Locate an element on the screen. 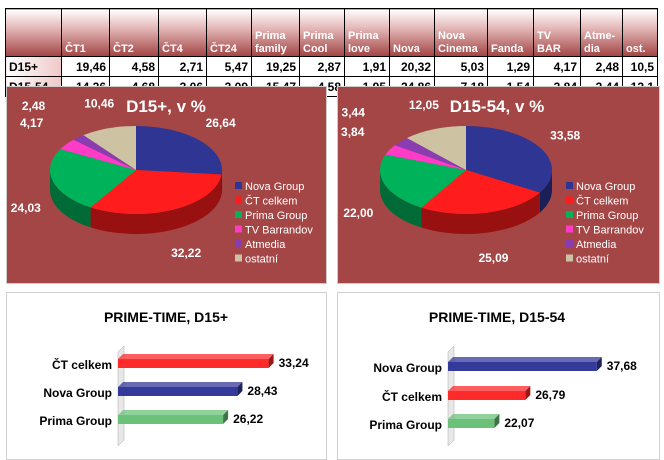  bar-data-label: 33,24 is located at coordinates (294, 363).